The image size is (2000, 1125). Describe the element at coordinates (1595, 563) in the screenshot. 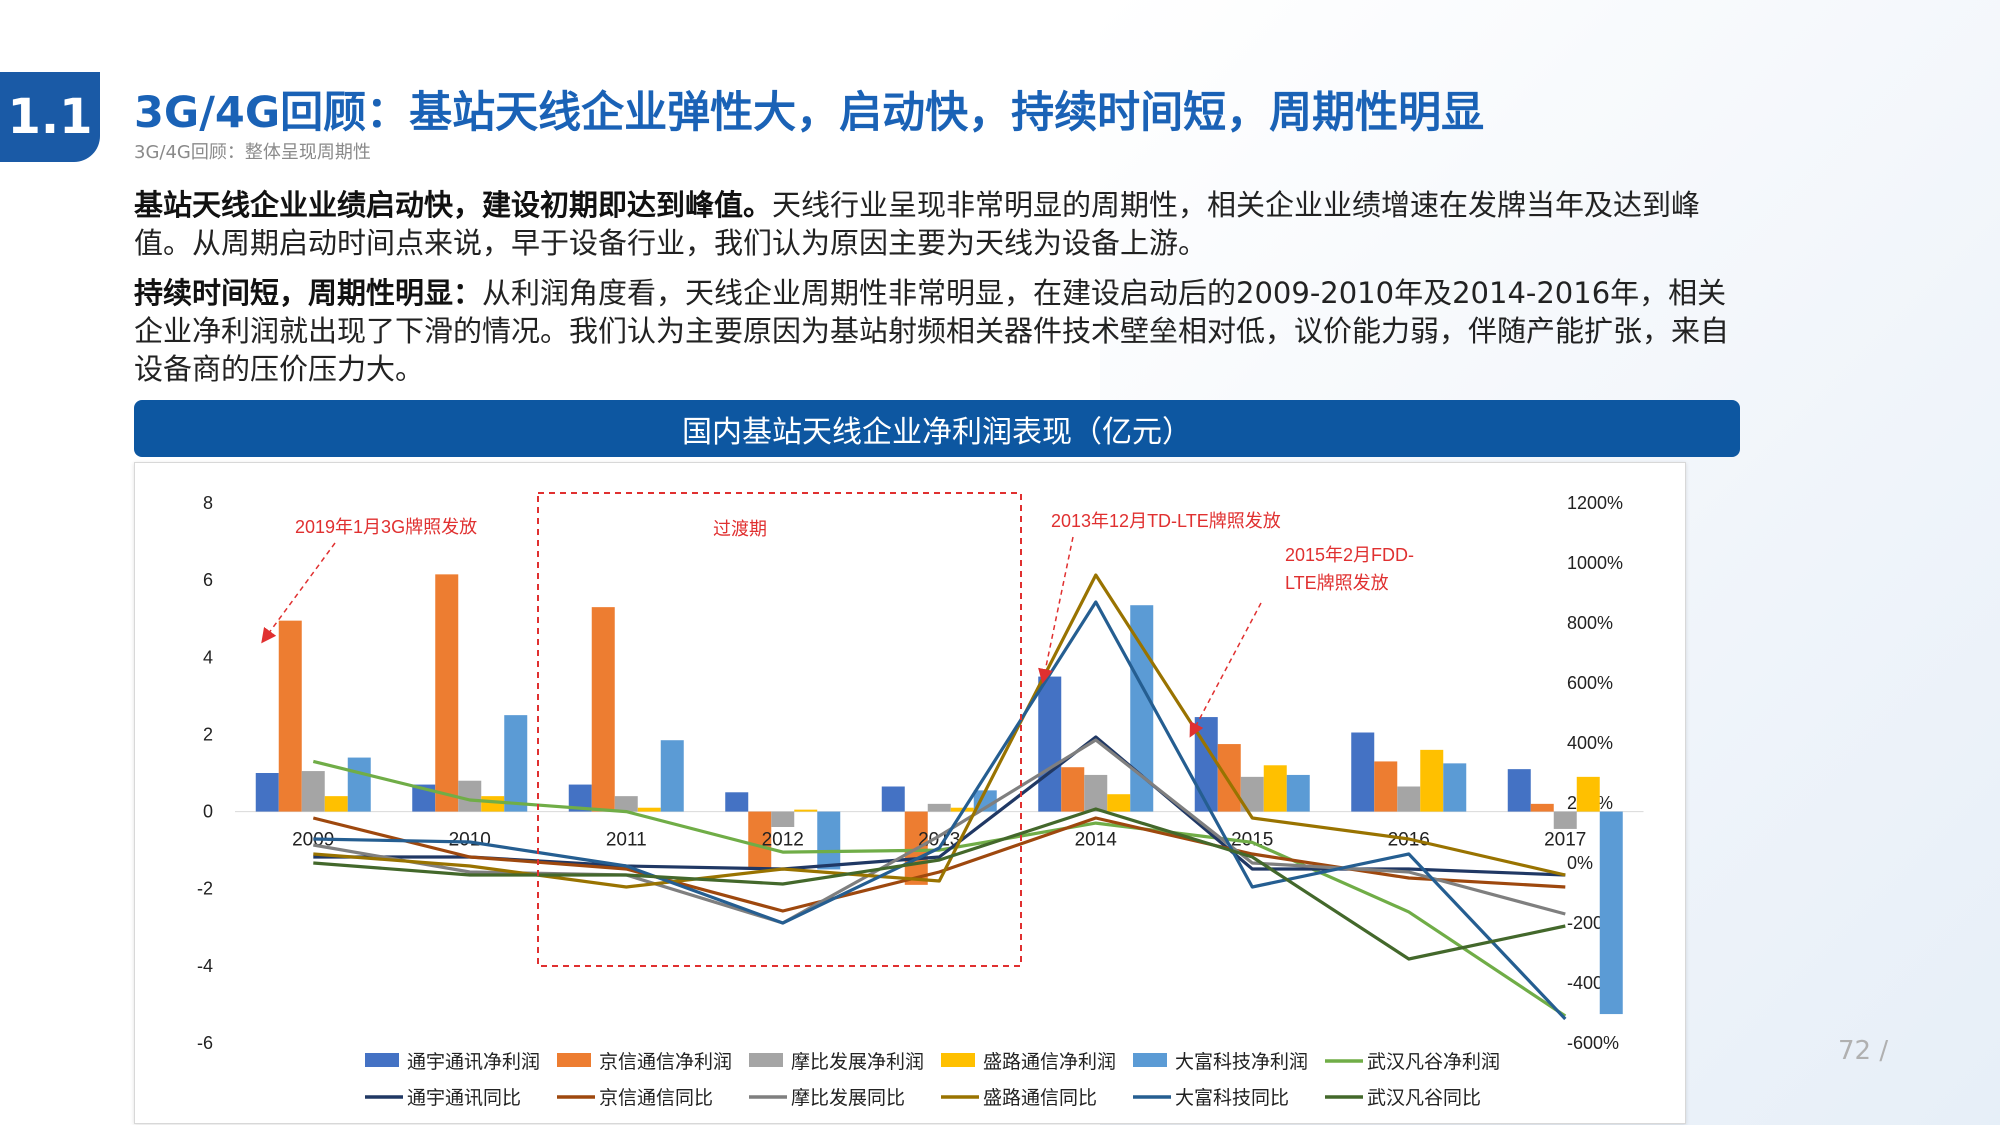

I see `y-right-tick-label: 1000%` at that location.